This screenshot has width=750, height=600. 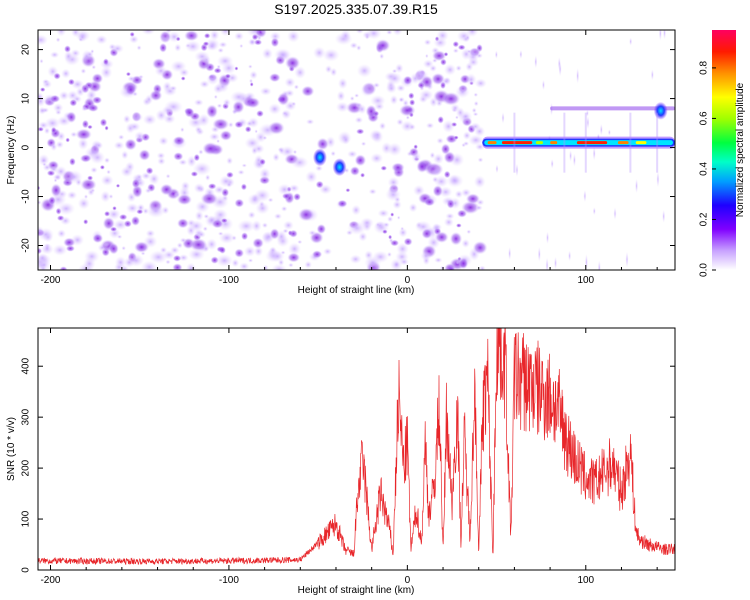 I want to click on snr-y-tick-label: 400, so click(x=26, y=365).